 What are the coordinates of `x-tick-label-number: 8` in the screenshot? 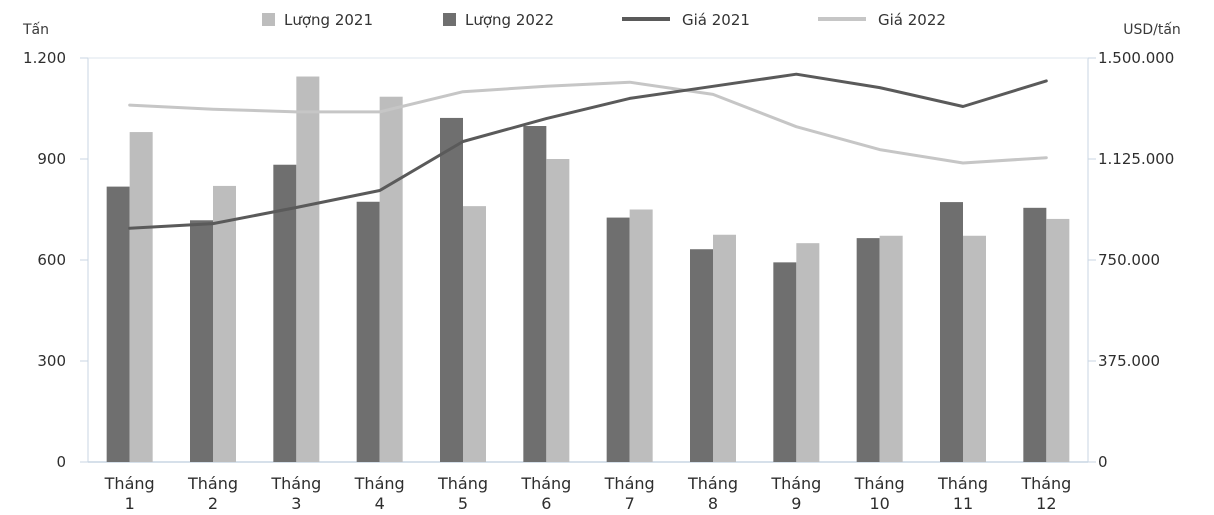 It's located at (713, 503).